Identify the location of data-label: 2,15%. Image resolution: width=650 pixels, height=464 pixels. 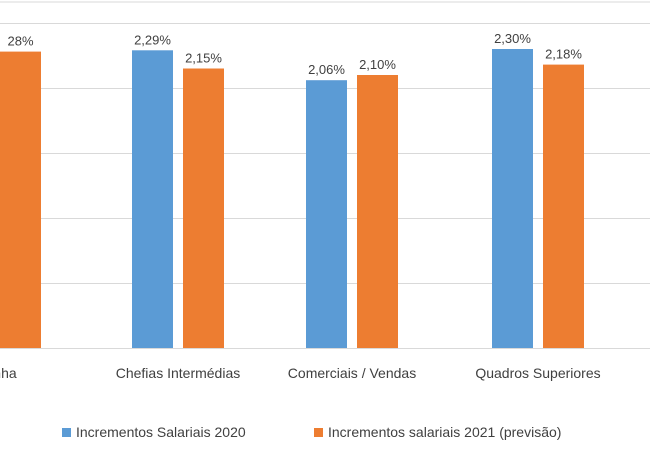
(203, 58).